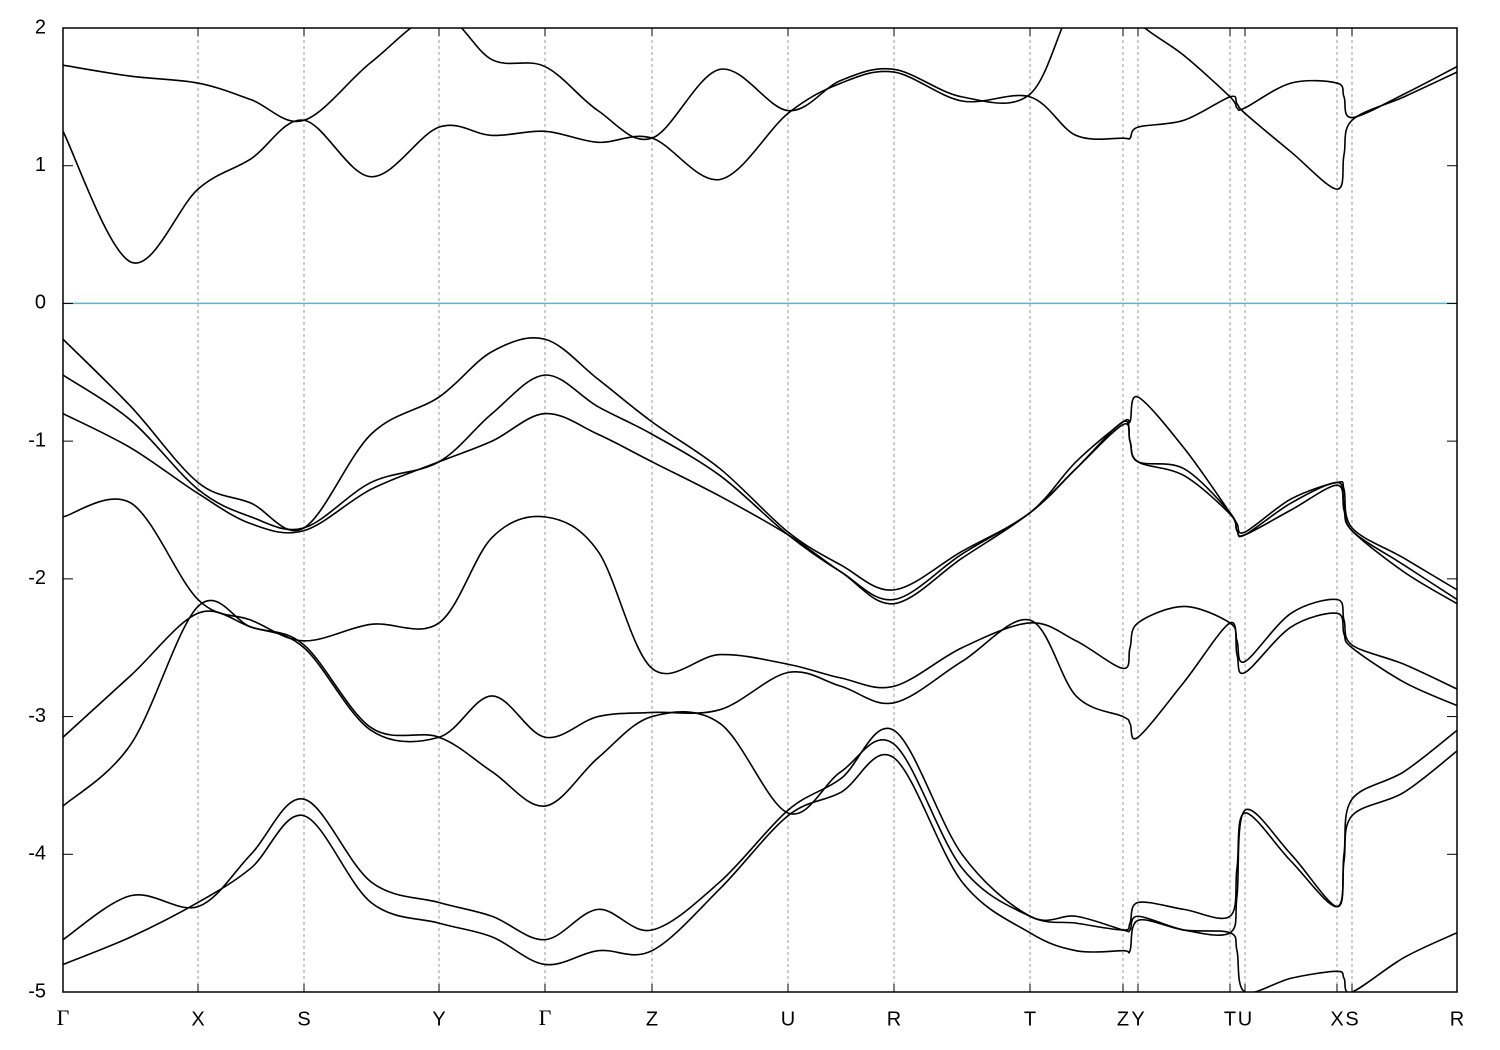 The width and height of the screenshot is (1500, 1050). Describe the element at coordinates (40, 27) in the screenshot. I see `y-tick-label: 2` at that location.